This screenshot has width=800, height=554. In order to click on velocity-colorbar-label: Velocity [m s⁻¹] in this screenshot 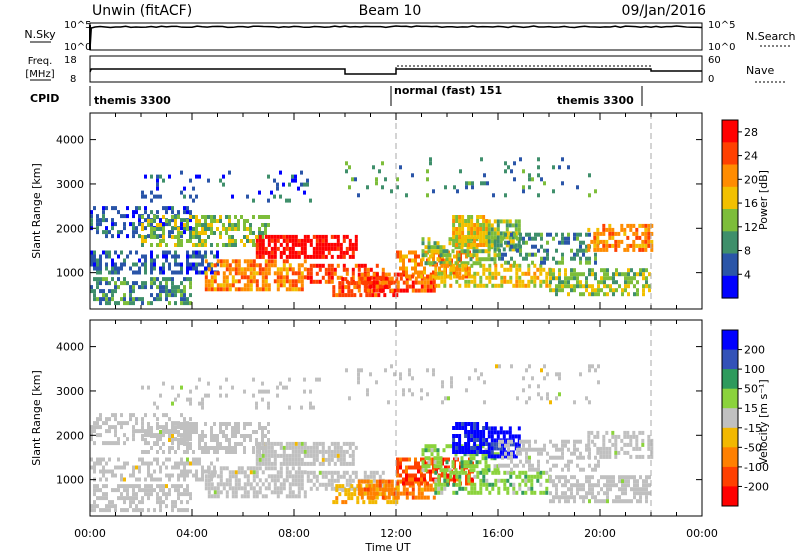, I will do `click(763, 421)`.